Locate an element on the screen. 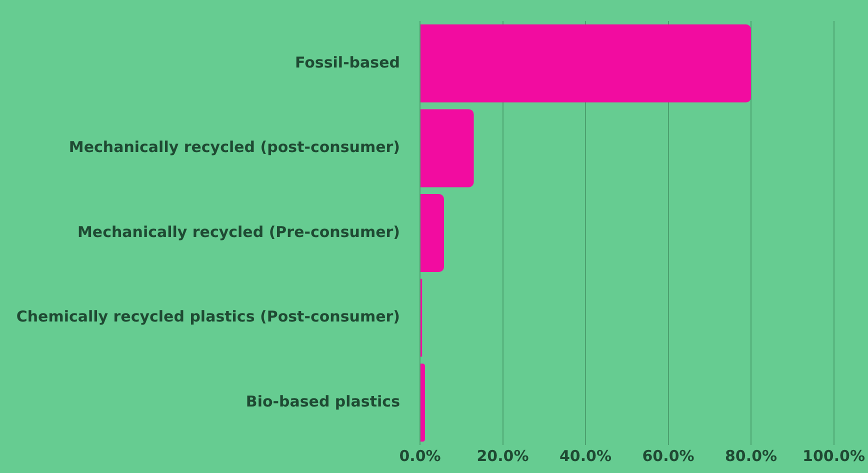 This screenshot has height=473, width=868. y-tick-label: Mechanically recycled (post-consumer) is located at coordinates (234, 147).